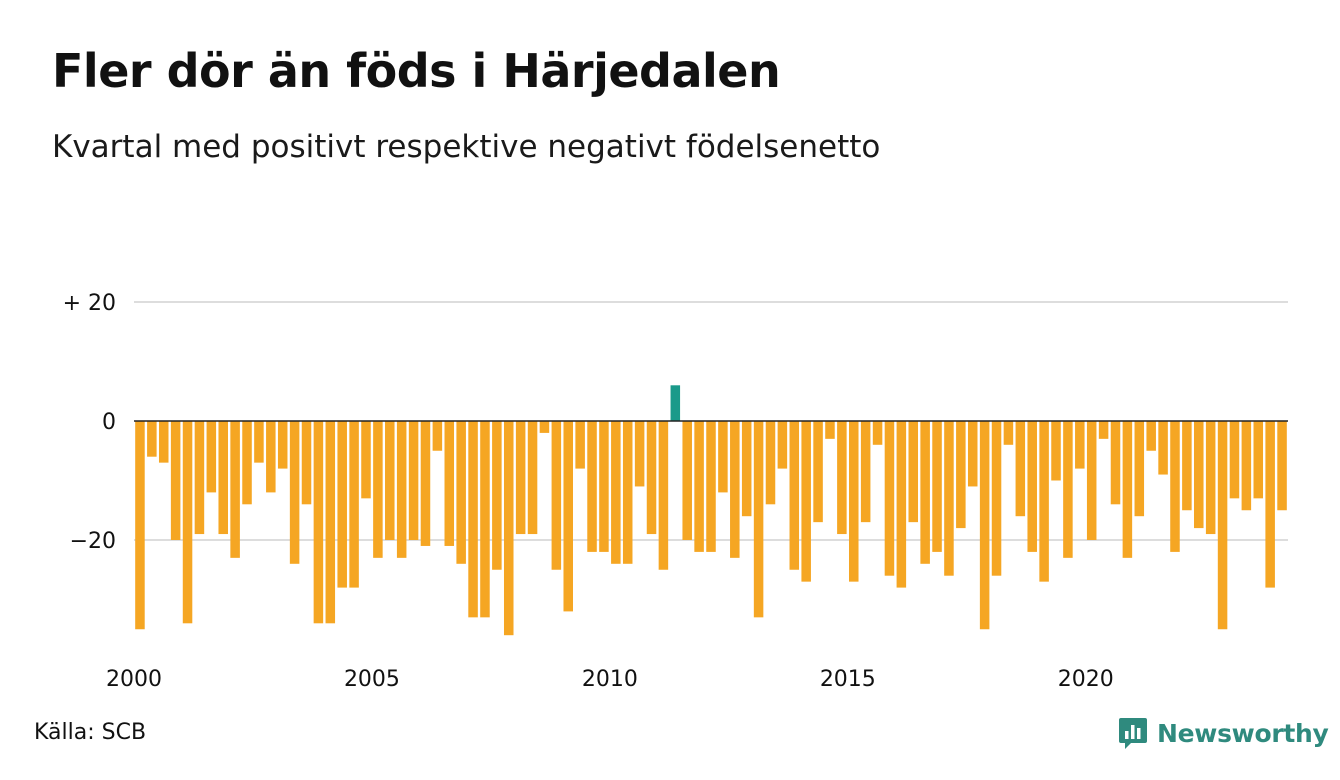 This screenshot has width=1340, height=780. What do you see at coordinates (93, 541) in the screenshot?
I see `y-tick-label: −20` at bounding box center [93, 541].